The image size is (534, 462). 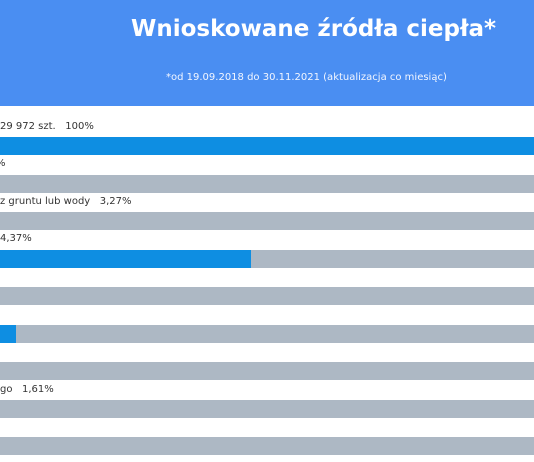 I want to click on row-label: 29 972 szt. 100%, so click(x=47, y=126).